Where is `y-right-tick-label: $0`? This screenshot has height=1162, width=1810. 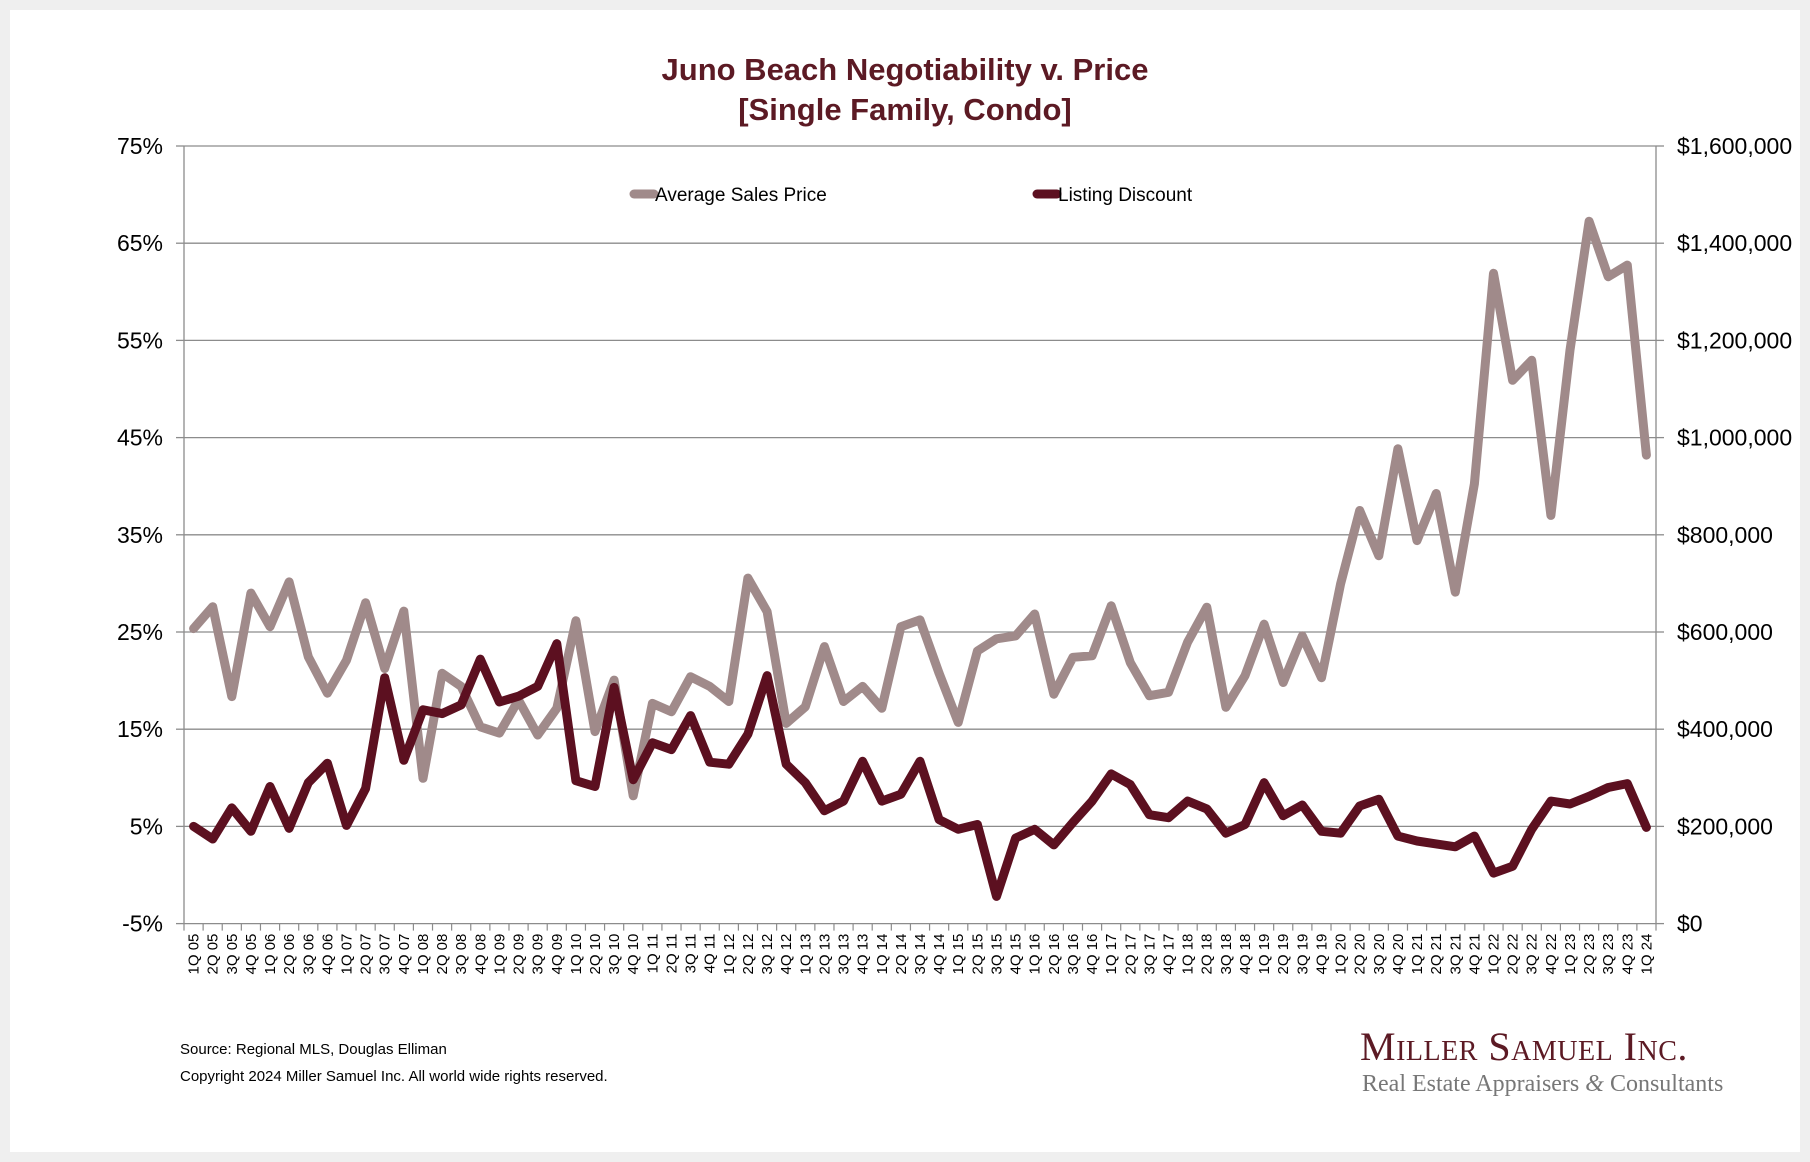 y-right-tick-label: $0 is located at coordinates (1690, 924).